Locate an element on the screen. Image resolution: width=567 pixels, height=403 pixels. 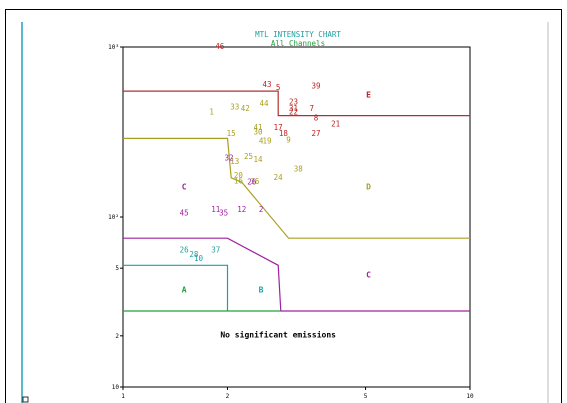
y-tick-label: 5 is located at coordinates (117, 268).